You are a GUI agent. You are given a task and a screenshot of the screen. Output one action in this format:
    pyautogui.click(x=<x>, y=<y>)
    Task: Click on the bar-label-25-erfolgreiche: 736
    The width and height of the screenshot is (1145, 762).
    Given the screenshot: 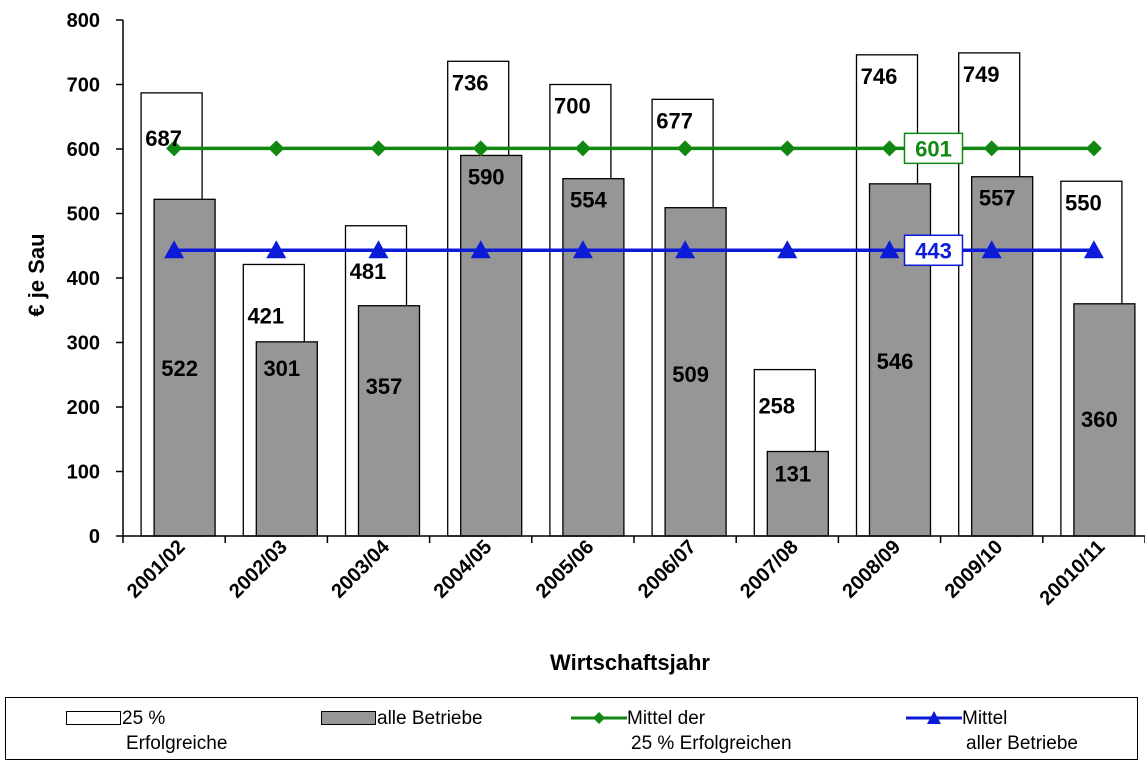 What is the action you would take?
    pyautogui.click(x=470, y=82)
    